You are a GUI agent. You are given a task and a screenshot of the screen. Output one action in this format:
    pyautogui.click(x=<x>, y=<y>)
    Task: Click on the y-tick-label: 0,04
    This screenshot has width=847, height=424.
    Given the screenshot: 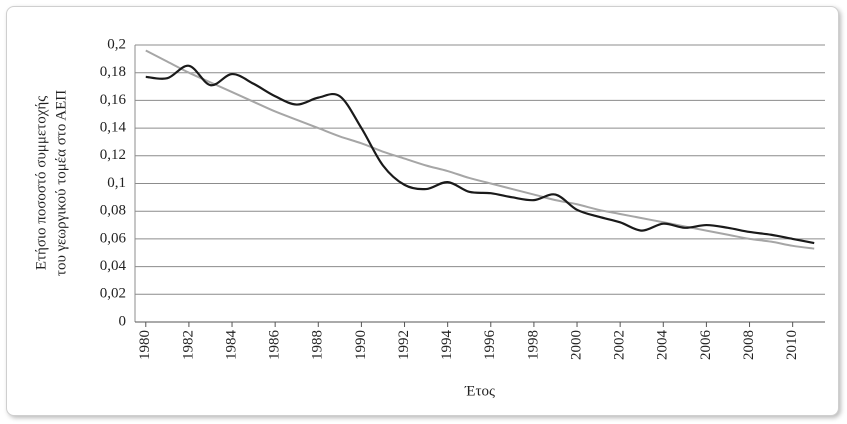 What is the action you would take?
    pyautogui.click(x=113, y=266)
    